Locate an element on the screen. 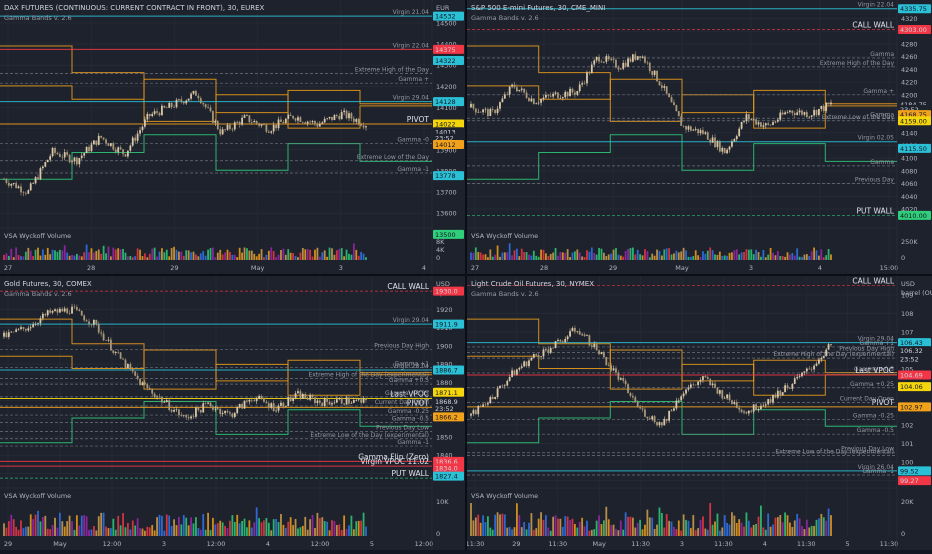 Image resolution: width=932 pixels, height=554 pixels. level-label: Gamma +1 is located at coordinates (412, 364).